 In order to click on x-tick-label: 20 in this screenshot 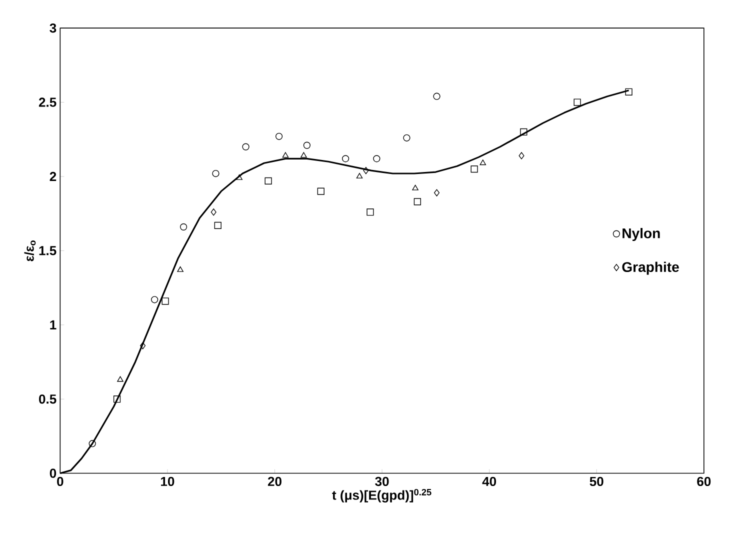, I will do `click(275, 481)`.